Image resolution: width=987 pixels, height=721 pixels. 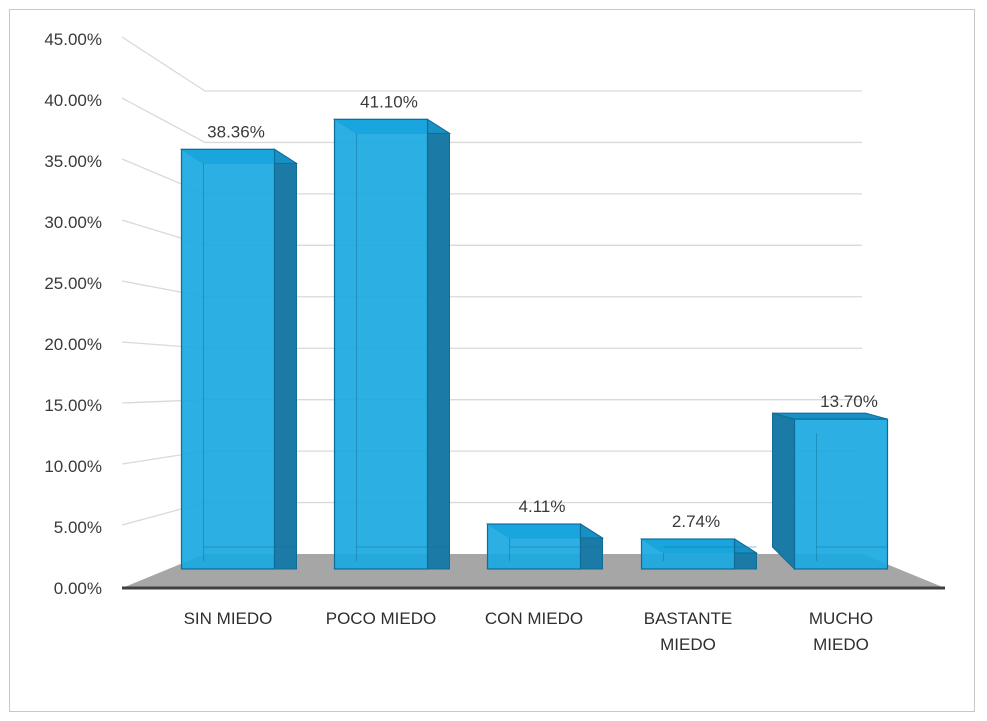 What do you see at coordinates (73, 466) in the screenshot?
I see `y-tick-label: 10.00%` at bounding box center [73, 466].